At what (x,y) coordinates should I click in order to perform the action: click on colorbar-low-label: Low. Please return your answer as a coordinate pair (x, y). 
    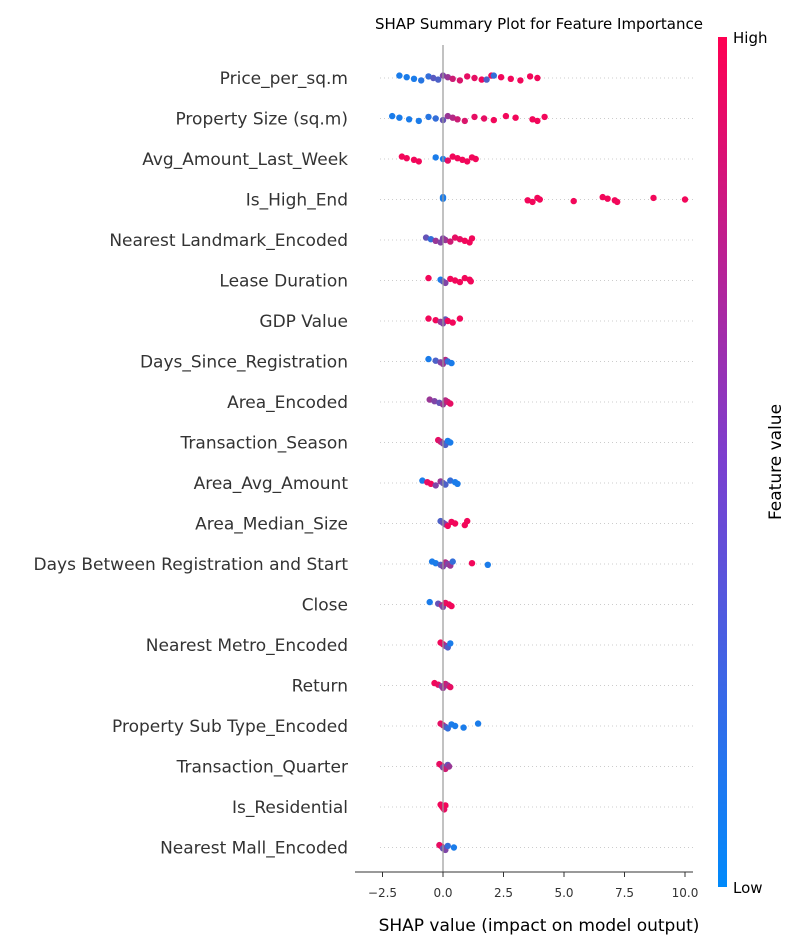
    Looking at the image, I should click on (748, 888).